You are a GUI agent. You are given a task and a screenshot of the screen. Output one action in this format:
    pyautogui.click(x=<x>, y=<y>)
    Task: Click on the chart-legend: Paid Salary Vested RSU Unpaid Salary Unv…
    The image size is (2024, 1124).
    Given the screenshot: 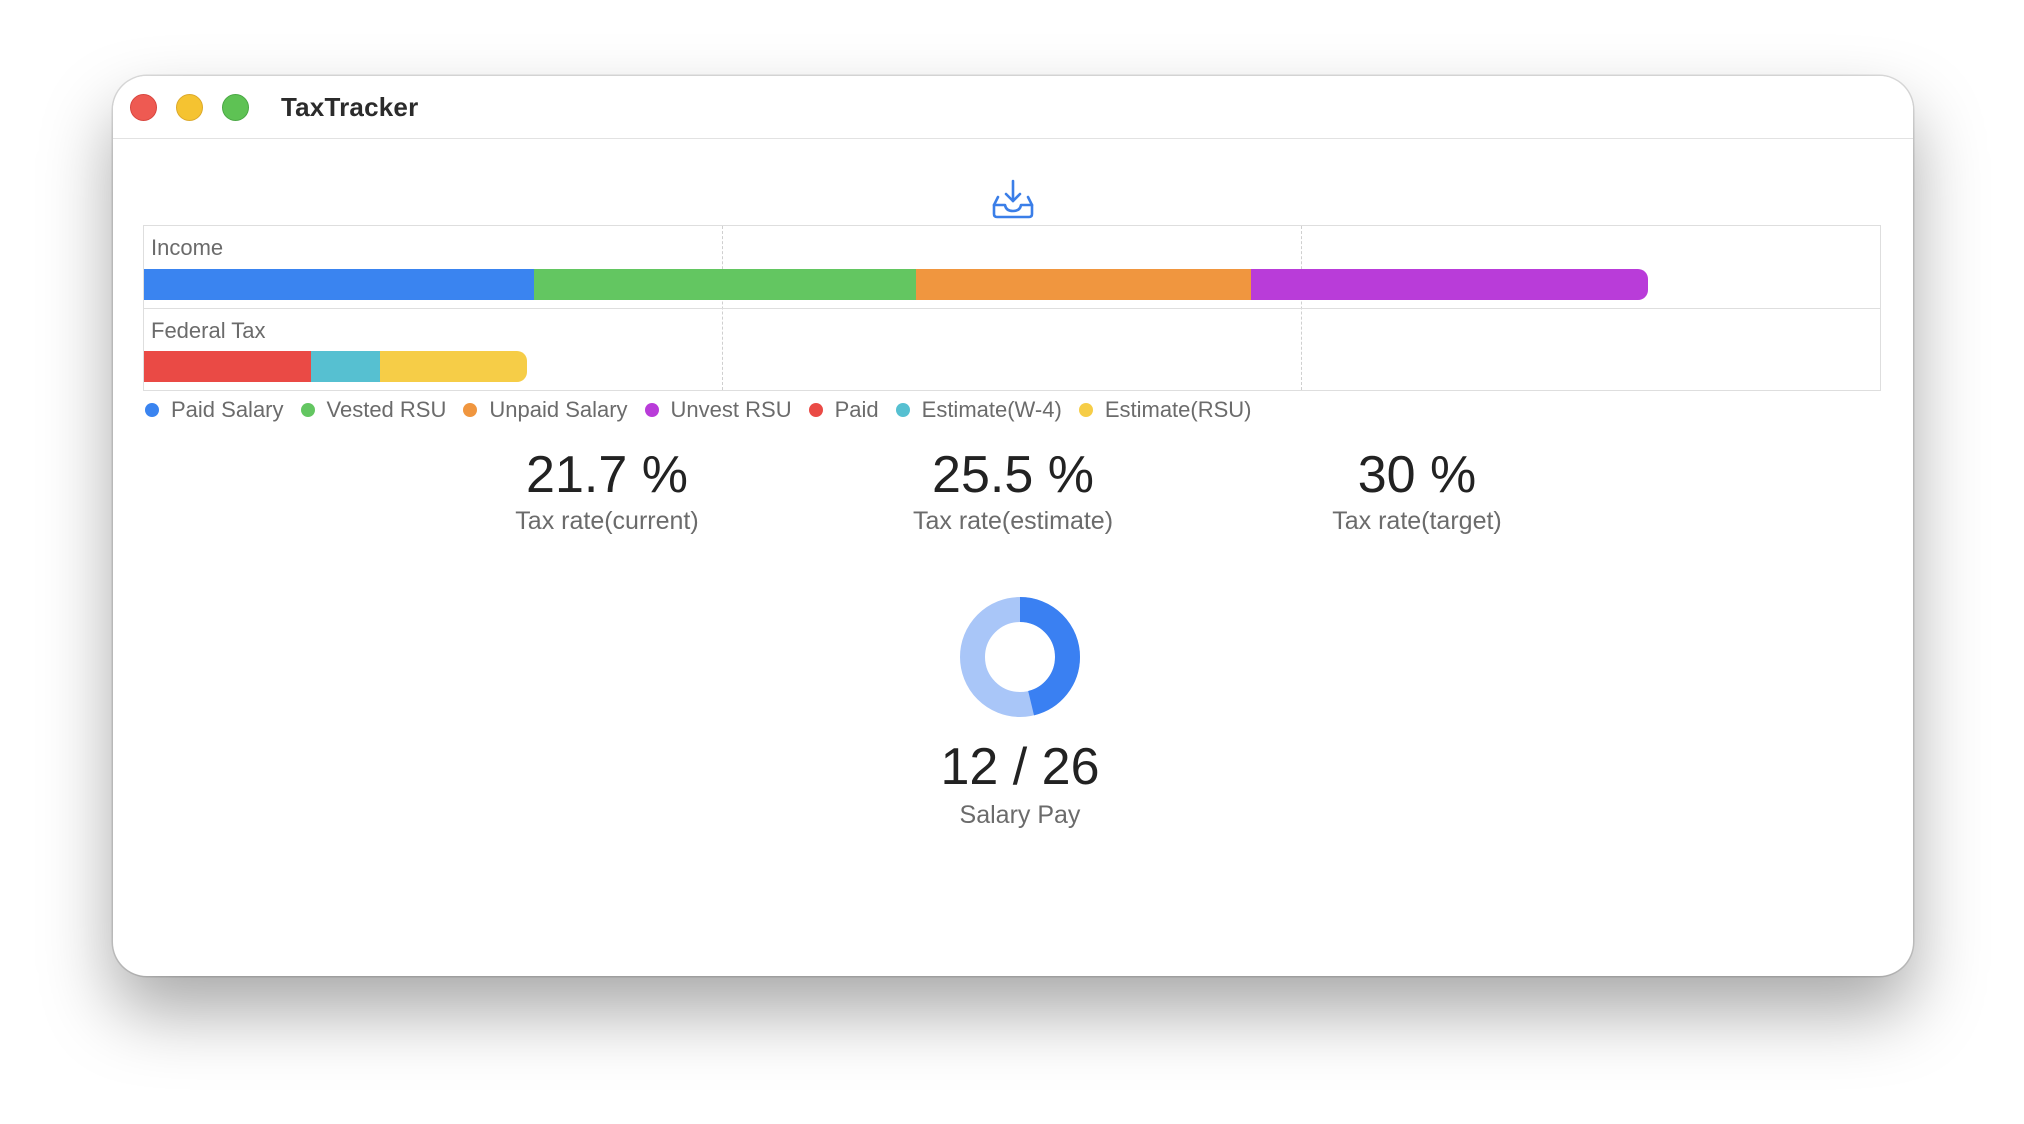 What is the action you would take?
    pyautogui.click(x=707, y=410)
    